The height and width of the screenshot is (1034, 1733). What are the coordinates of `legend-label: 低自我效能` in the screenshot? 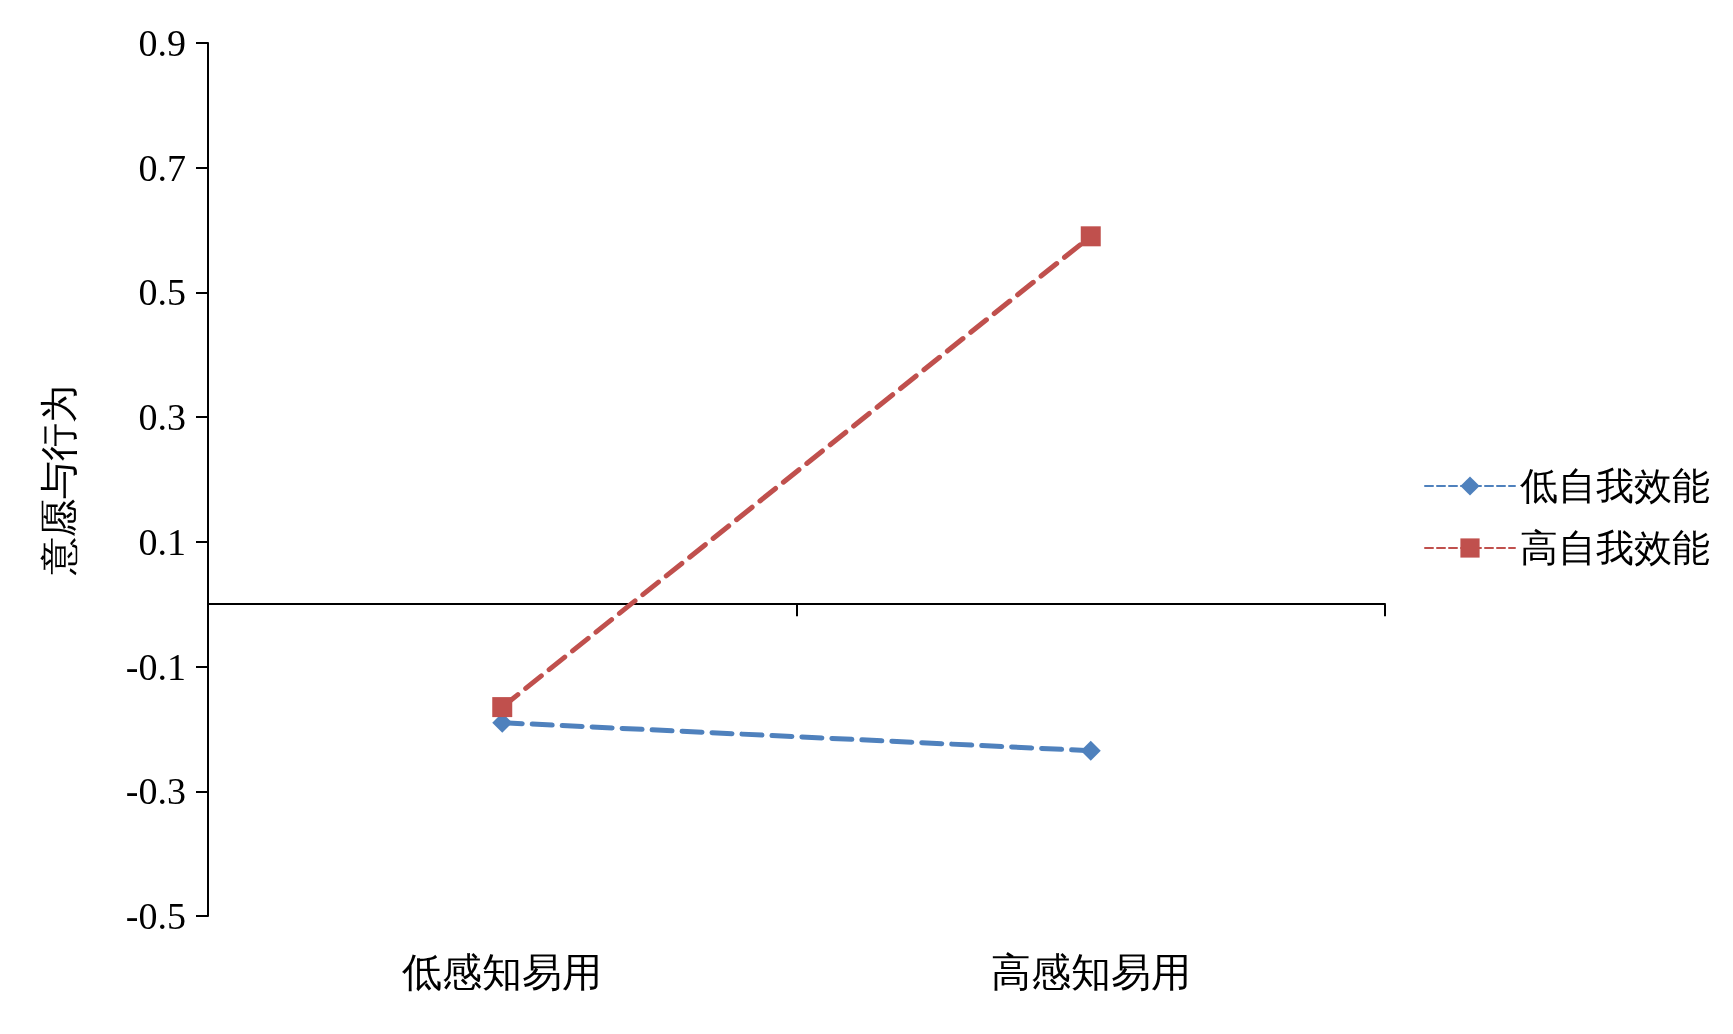 It's located at (1615, 486).